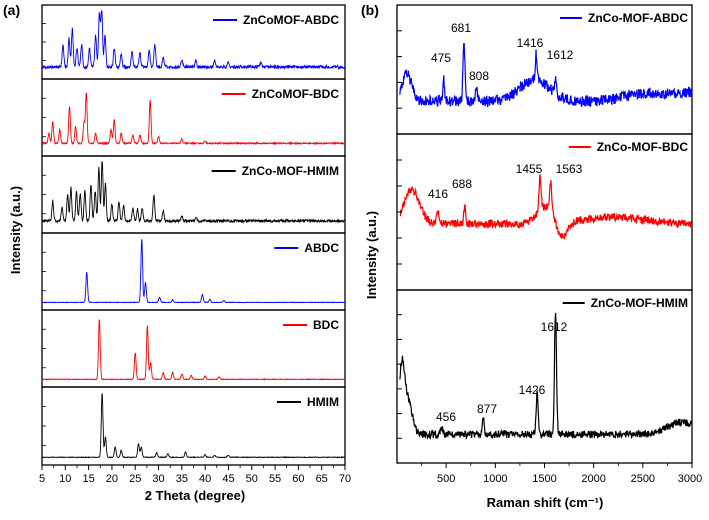  What do you see at coordinates (546, 376) in the screenshot?
I see `series-line-b-znco-mof-hmim` at bounding box center [546, 376].